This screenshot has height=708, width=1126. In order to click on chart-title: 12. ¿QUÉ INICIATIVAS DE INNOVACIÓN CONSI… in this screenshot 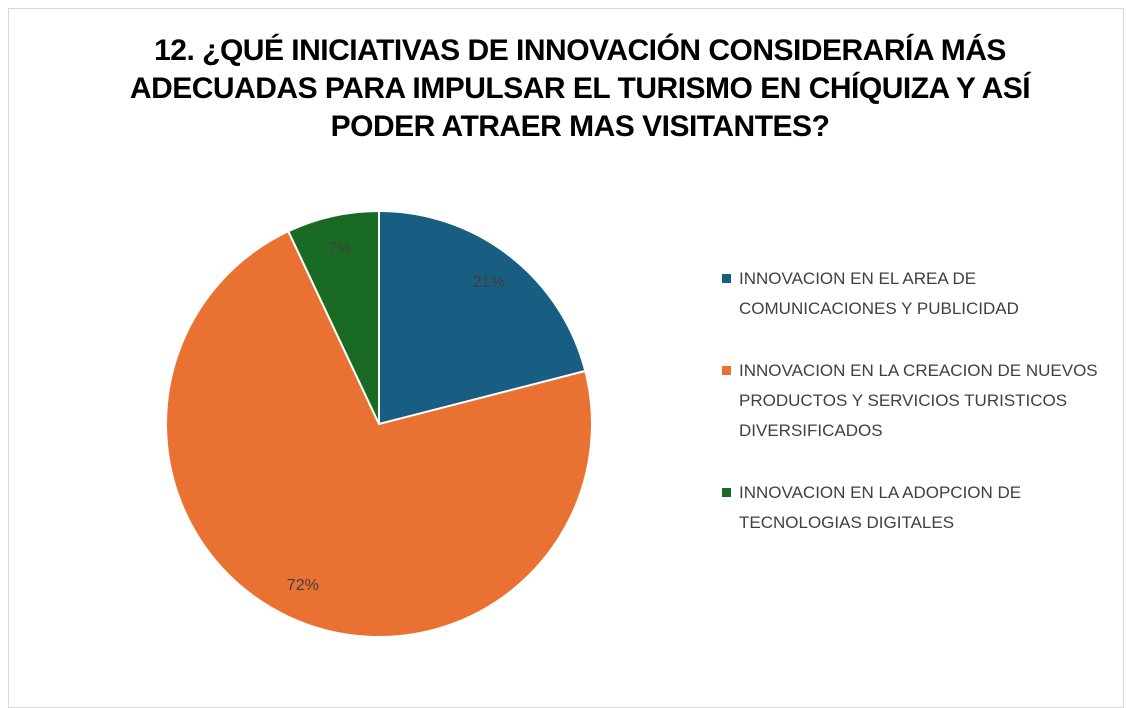, I will do `click(580, 88)`.